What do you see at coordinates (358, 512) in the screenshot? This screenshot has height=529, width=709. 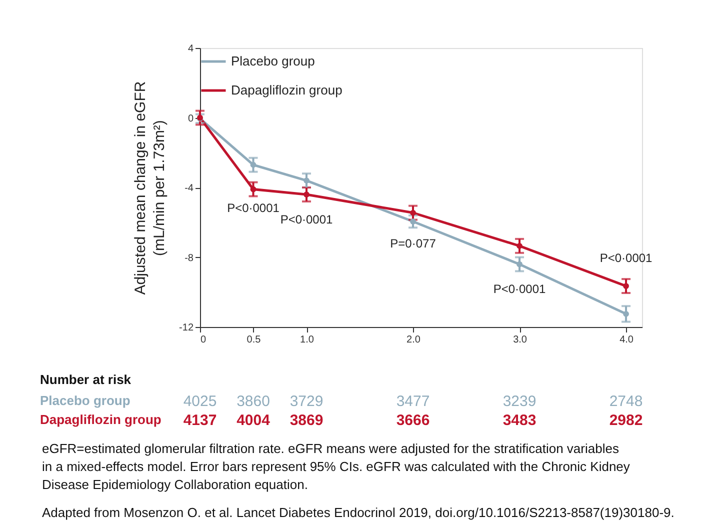 I see `text: Adapted from Mosenzon O. et al. Lancet Diabetes Endocrinol 2019, doi.org/10.1016/S2213-8587(19)30180-9.` at bounding box center [358, 512].